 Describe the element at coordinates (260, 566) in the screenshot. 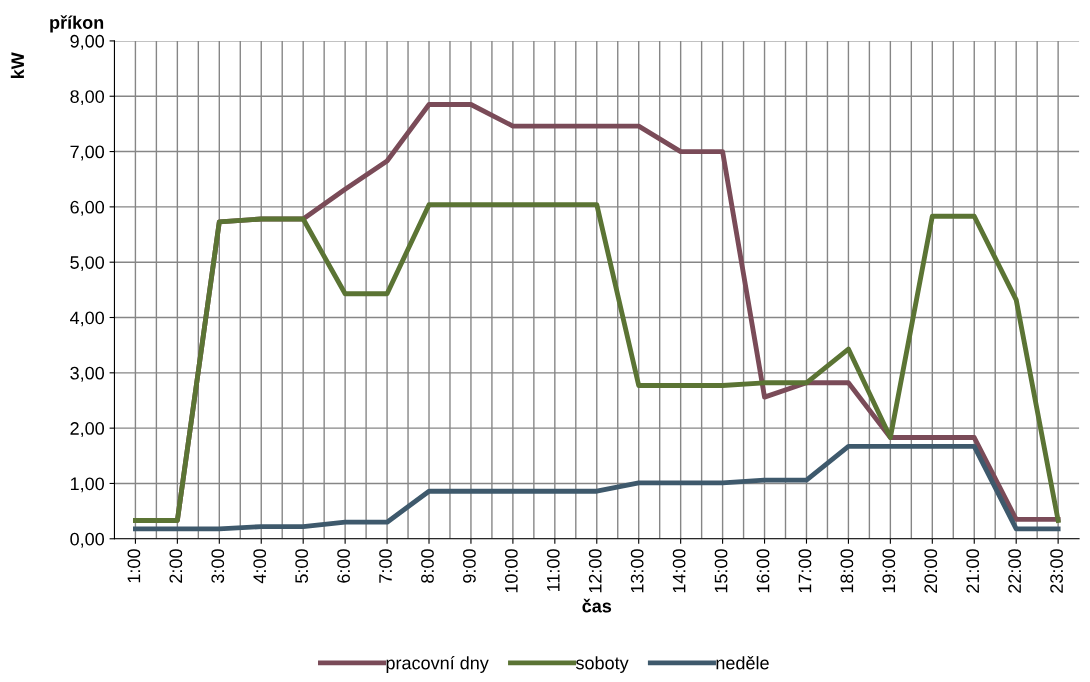

I see `x-tick-label: 4:00` at that location.